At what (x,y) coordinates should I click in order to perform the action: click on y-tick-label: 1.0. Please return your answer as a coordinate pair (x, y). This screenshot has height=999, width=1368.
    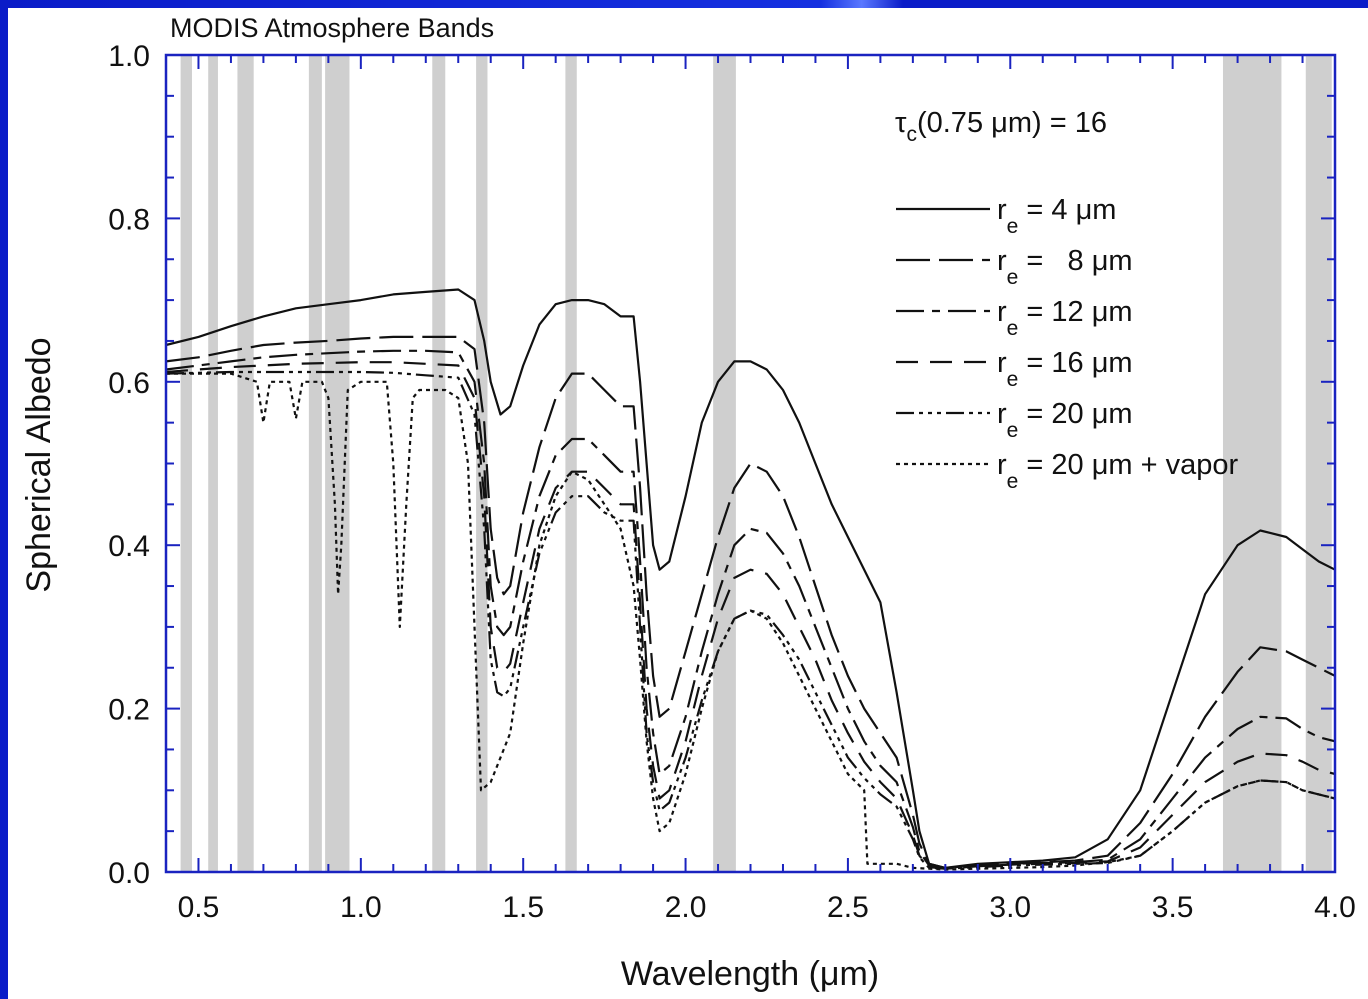
    Looking at the image, I should click on (129, 56).